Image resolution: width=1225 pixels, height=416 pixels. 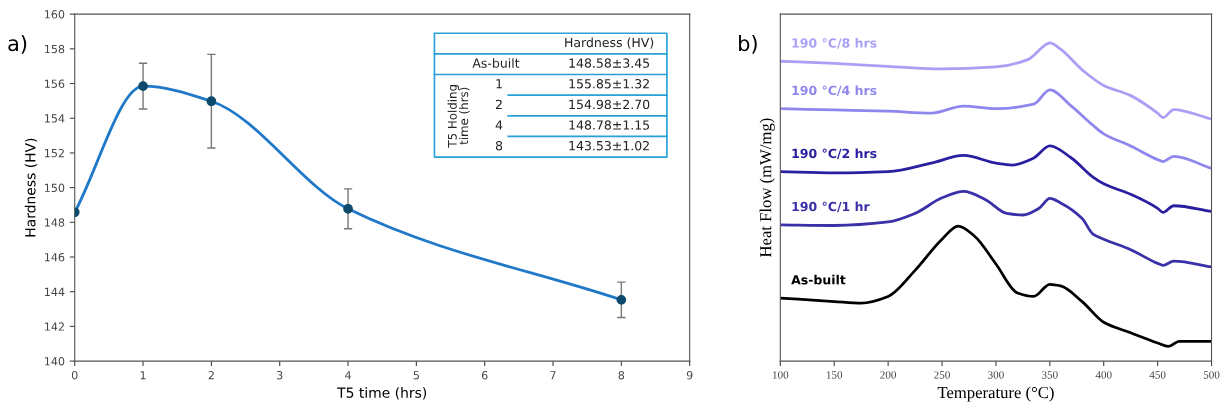 I want to click on x-tick-label: 3, so click(x=280, y=375).